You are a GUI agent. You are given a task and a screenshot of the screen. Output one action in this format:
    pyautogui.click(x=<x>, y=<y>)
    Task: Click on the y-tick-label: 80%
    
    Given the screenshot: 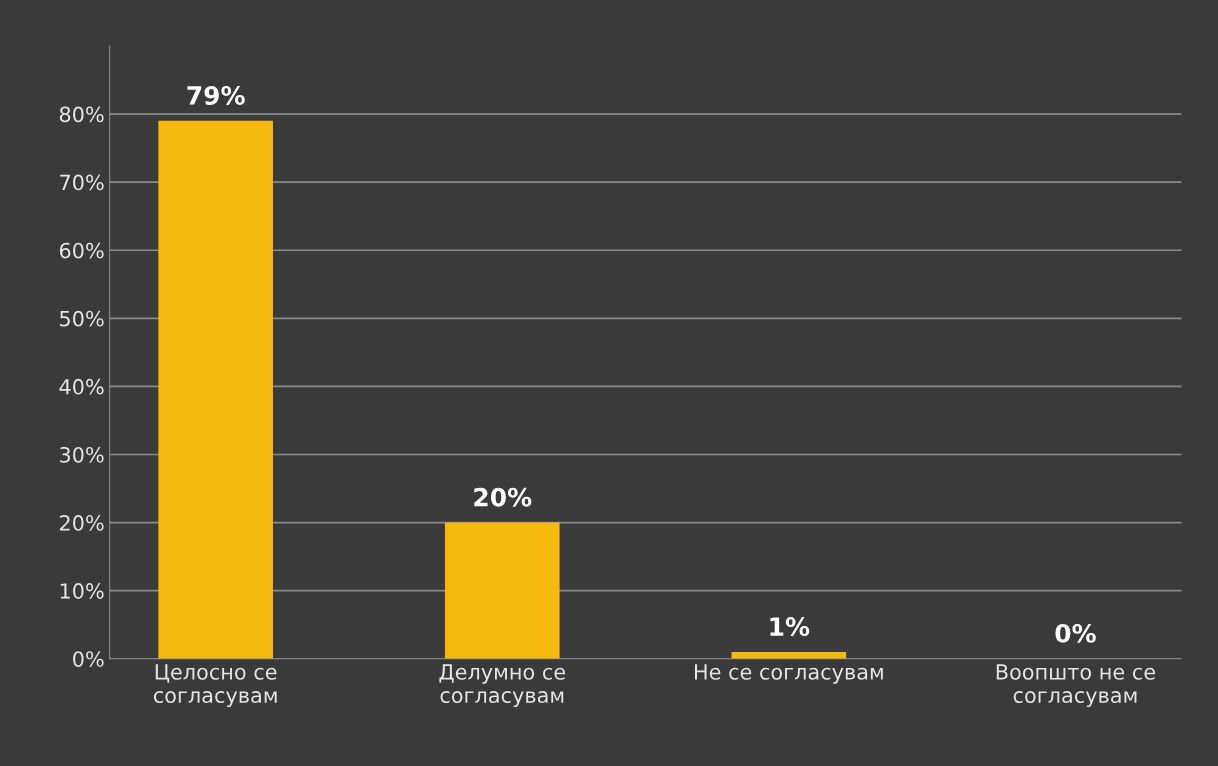 What is the action you would take?
    pyautogui.click(x=81, y=114)
    